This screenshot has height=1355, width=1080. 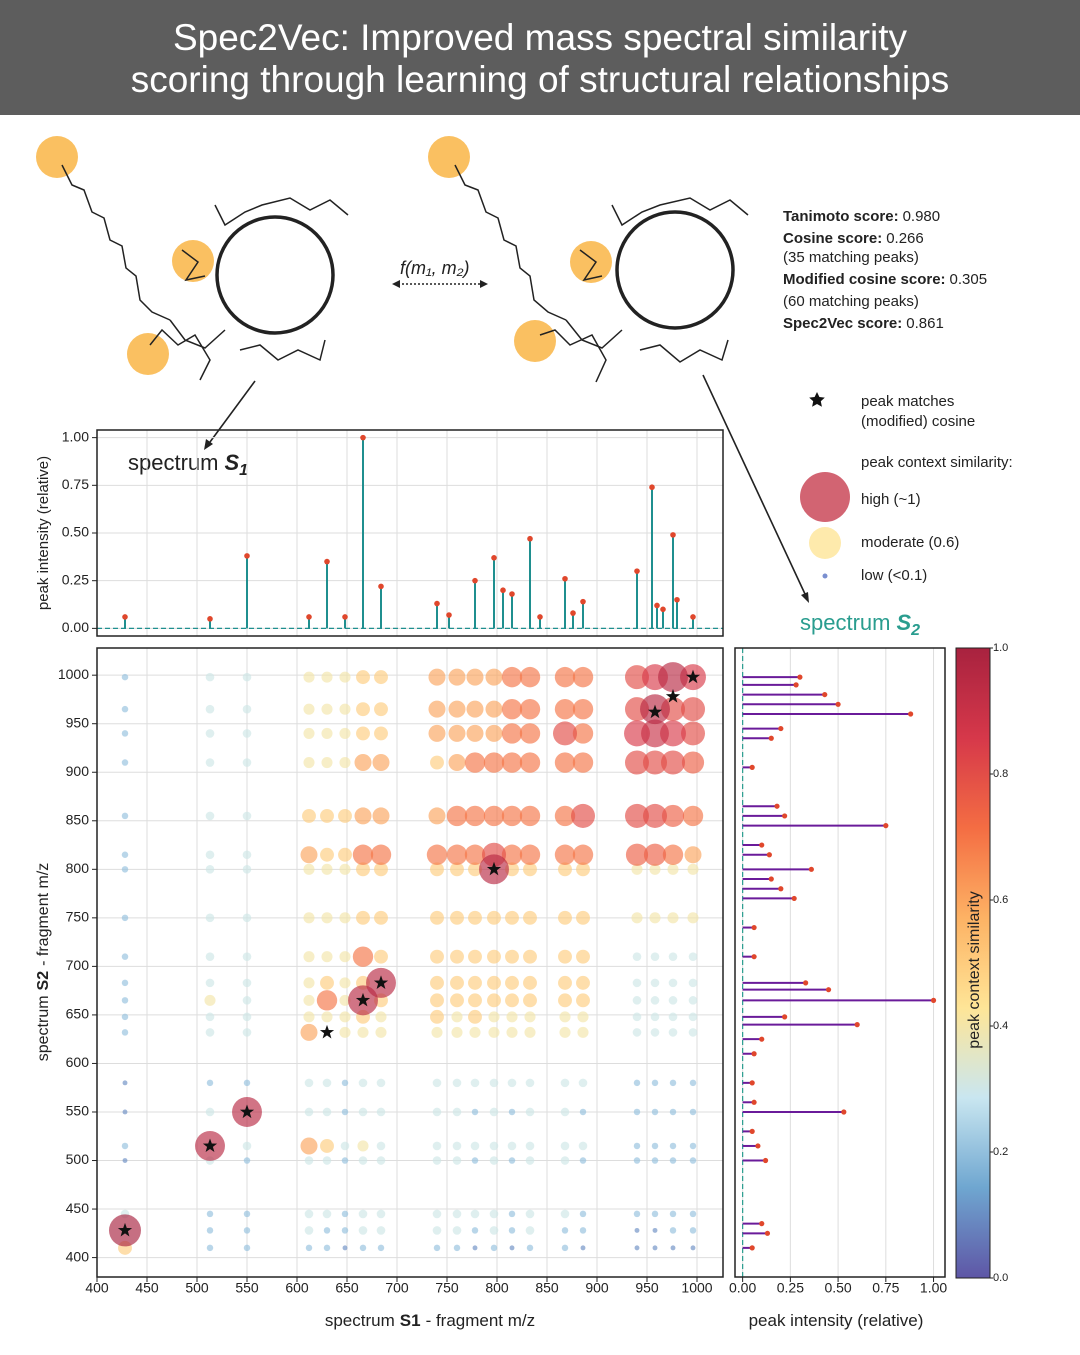 What do you see at coordinates (825, 497) in the screenshot?
I see `legend-high` at bounding box center [825, 497].